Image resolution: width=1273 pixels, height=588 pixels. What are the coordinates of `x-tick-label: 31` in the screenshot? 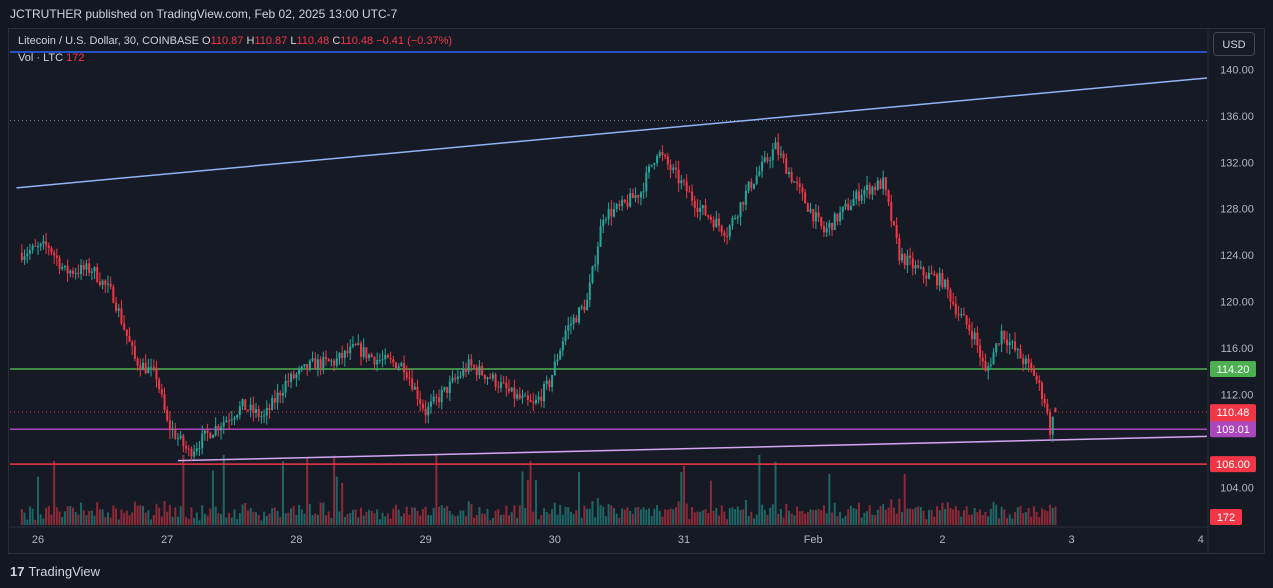 It's located at (684, 540).